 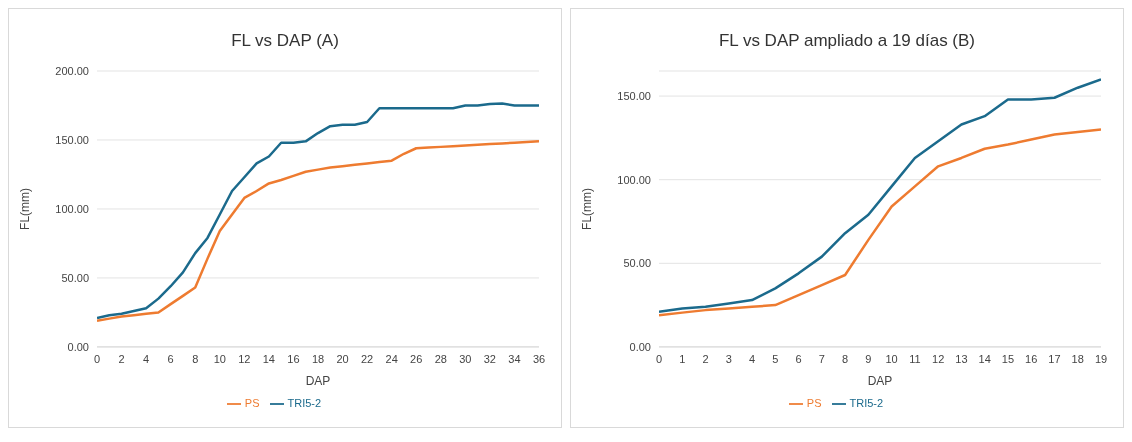 I want to click on x-tick-label: 7, so click(x=821, y=358).